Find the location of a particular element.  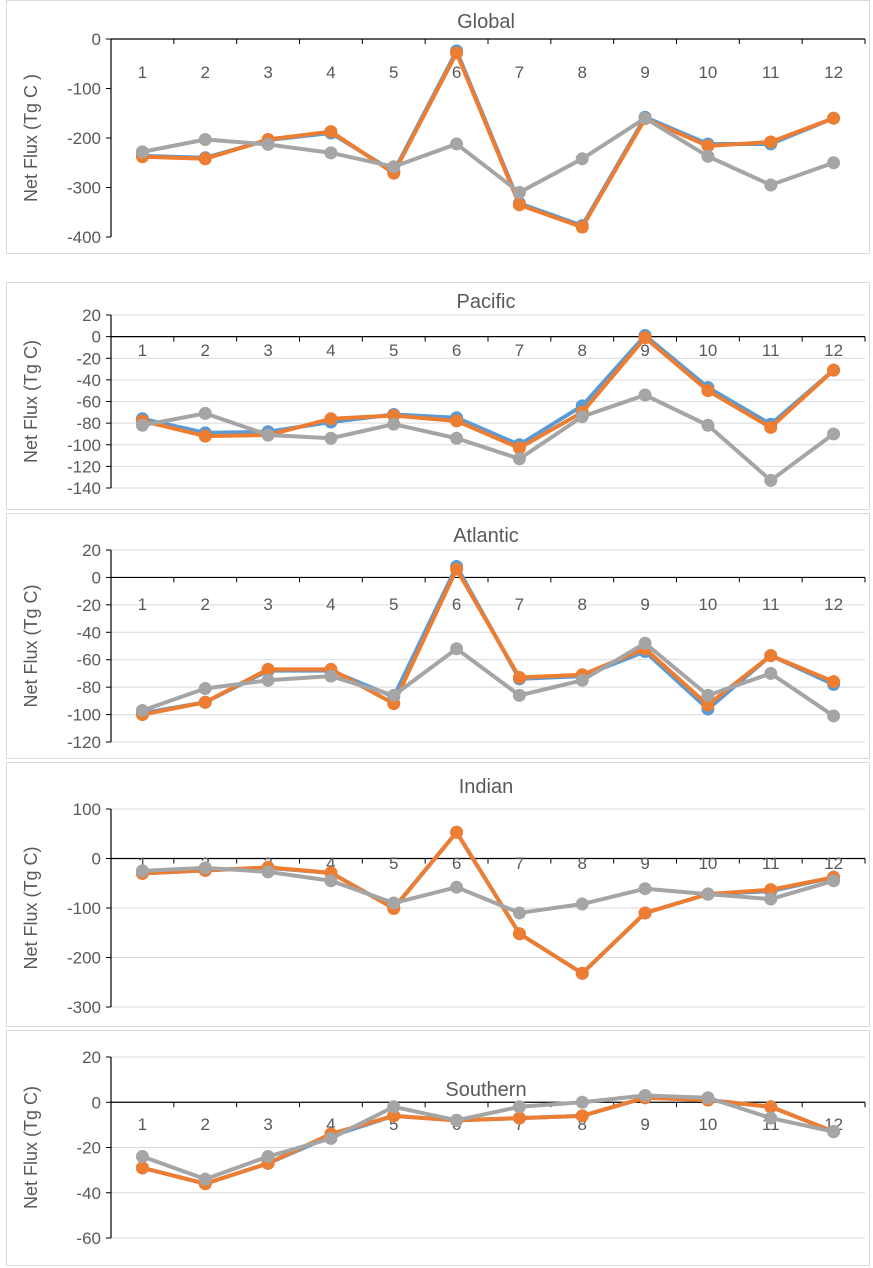

chart-title: Atlantic is located at coordinates (486, 536).